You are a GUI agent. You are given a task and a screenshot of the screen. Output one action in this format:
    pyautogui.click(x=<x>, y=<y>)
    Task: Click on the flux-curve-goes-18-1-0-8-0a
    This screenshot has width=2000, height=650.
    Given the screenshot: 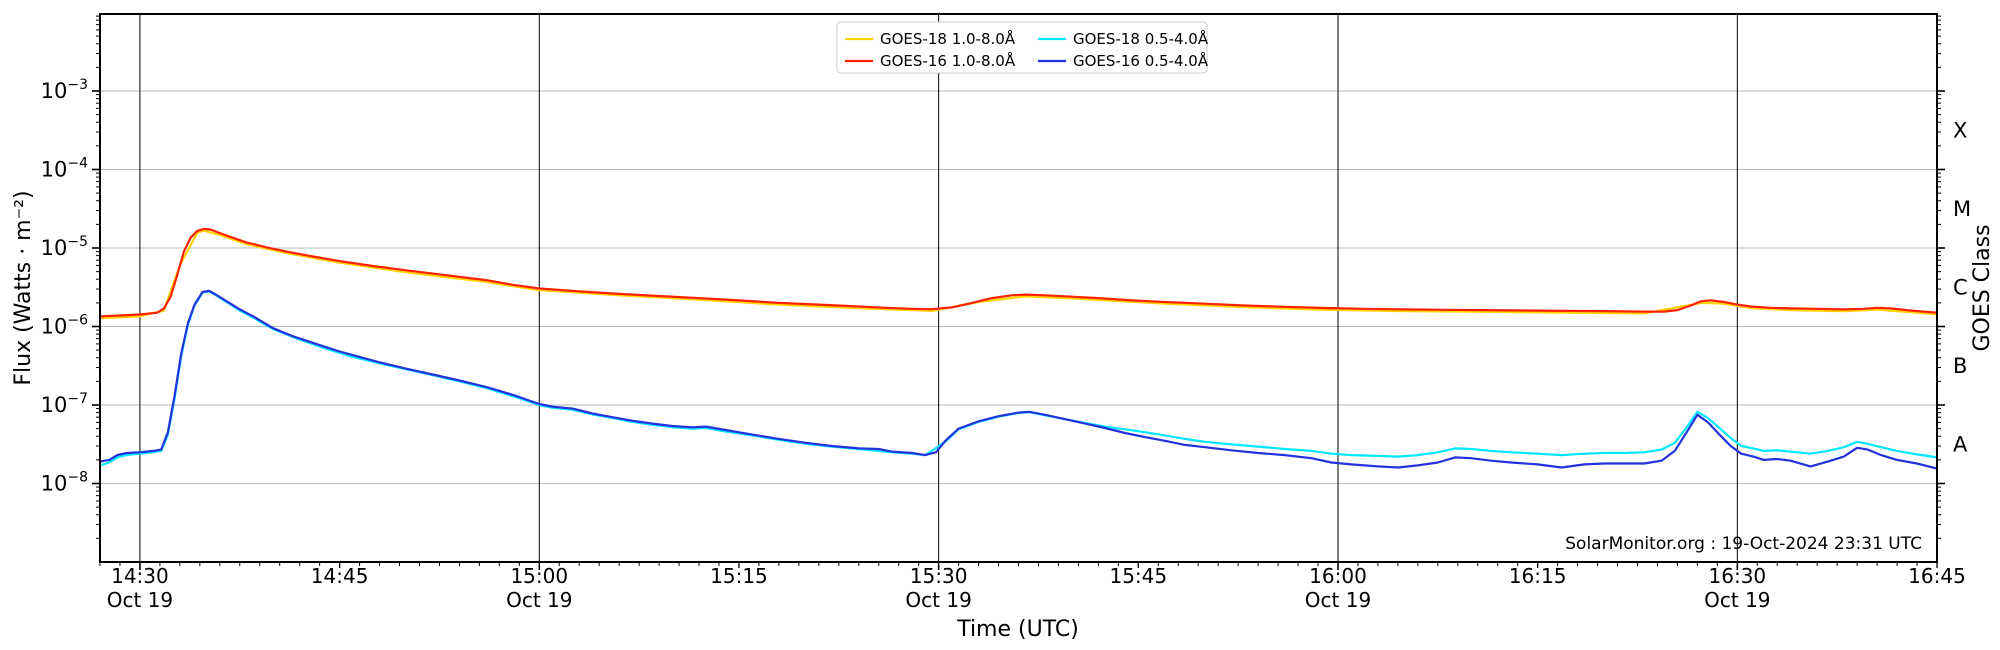 What is the action you would take?
    pyautogui.click(x=1018, y=274)
    